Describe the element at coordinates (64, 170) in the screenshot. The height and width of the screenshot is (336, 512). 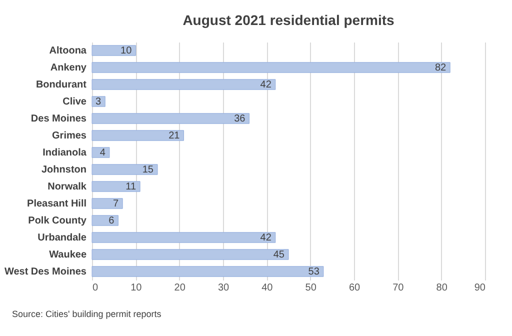
I see `y-tick-label: Johnston` at that location.